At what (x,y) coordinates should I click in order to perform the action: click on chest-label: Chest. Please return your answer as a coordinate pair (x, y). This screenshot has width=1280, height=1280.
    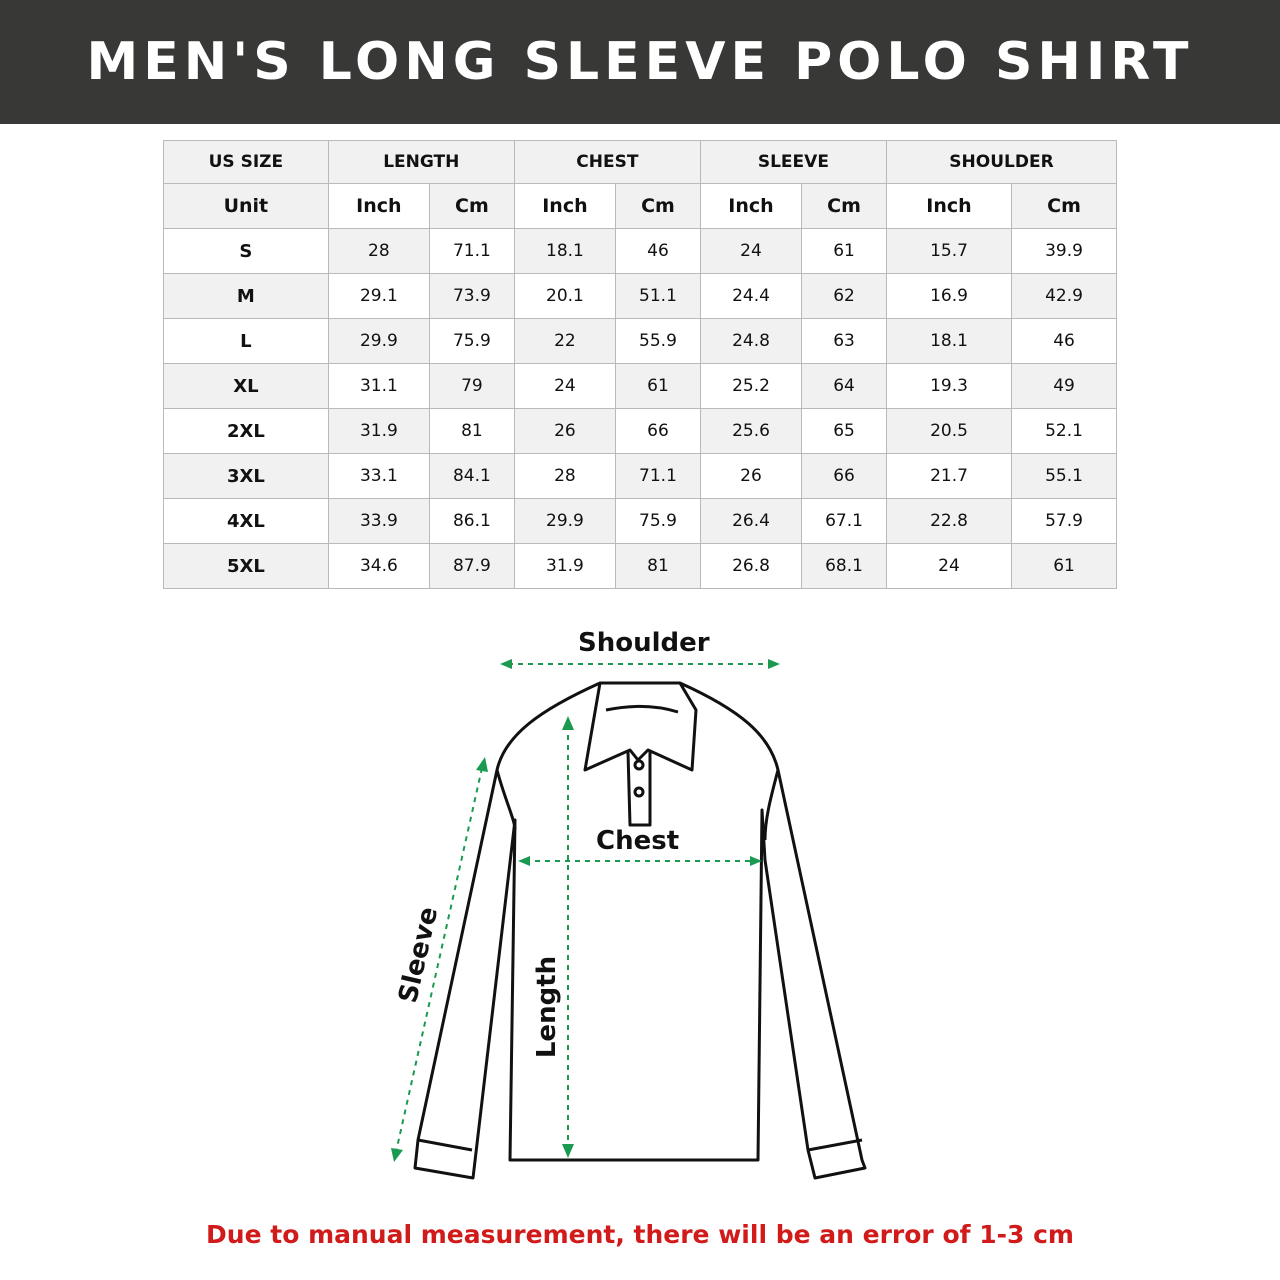
    Looking at the image, I should click on (638, 841).